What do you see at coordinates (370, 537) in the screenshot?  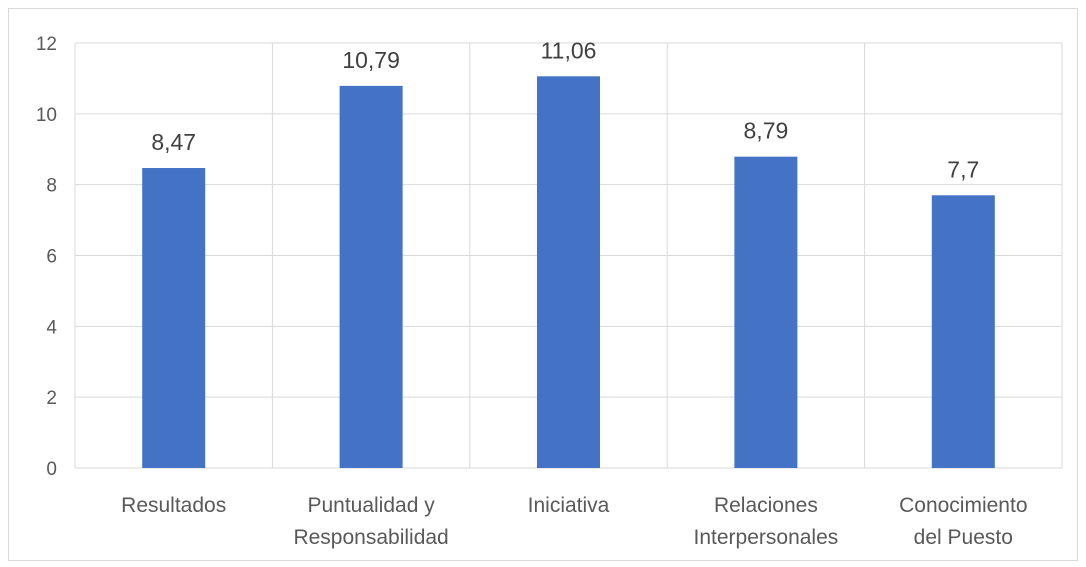 I see `category-label: Responsabilidad` at bounding box center [370, 537].